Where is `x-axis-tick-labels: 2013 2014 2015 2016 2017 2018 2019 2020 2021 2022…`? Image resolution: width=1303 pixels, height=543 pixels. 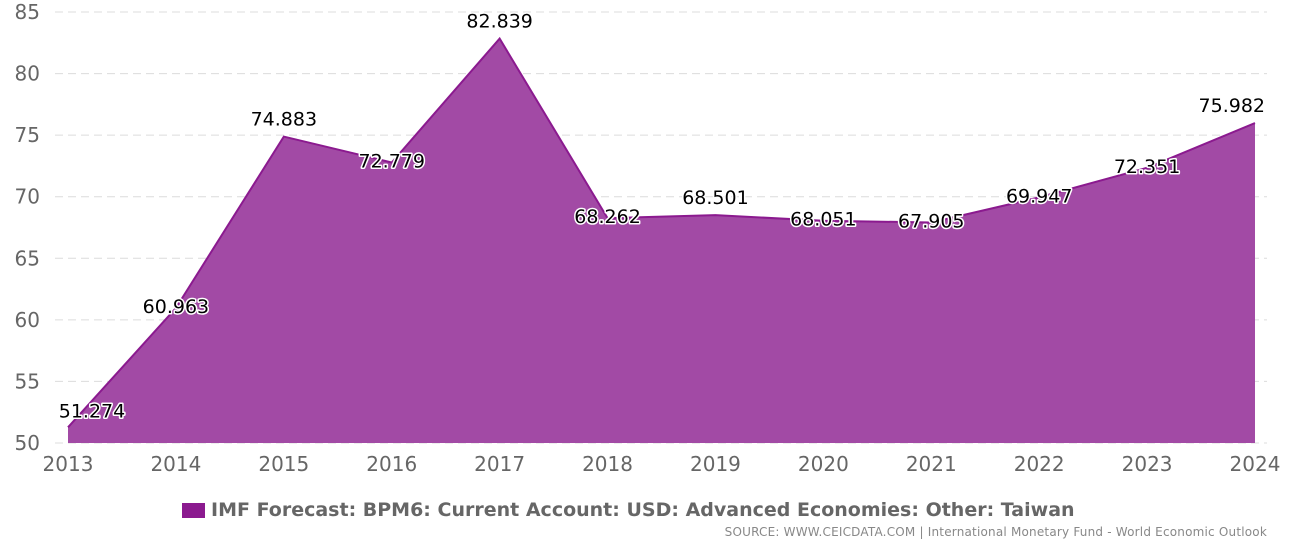 x-axis-tick-labels: 2013 2014 2015 2016 2017 2018 2019 2020 2021 2022… is located at coordinates (662, 464).